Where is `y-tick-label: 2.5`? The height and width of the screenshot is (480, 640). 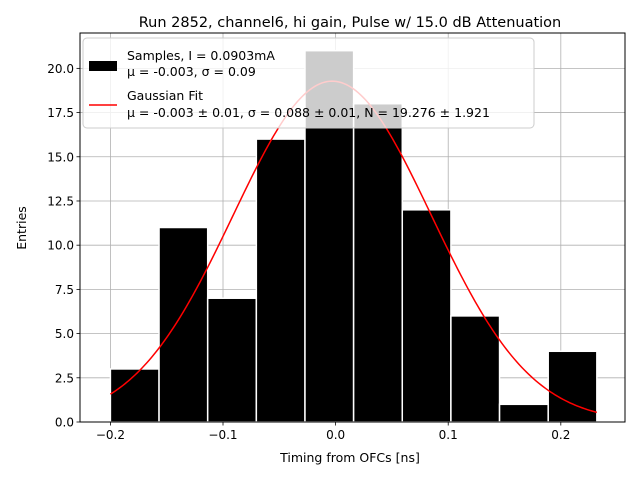 y-tick-label: 2.5 is located at coordinates (64, 378).